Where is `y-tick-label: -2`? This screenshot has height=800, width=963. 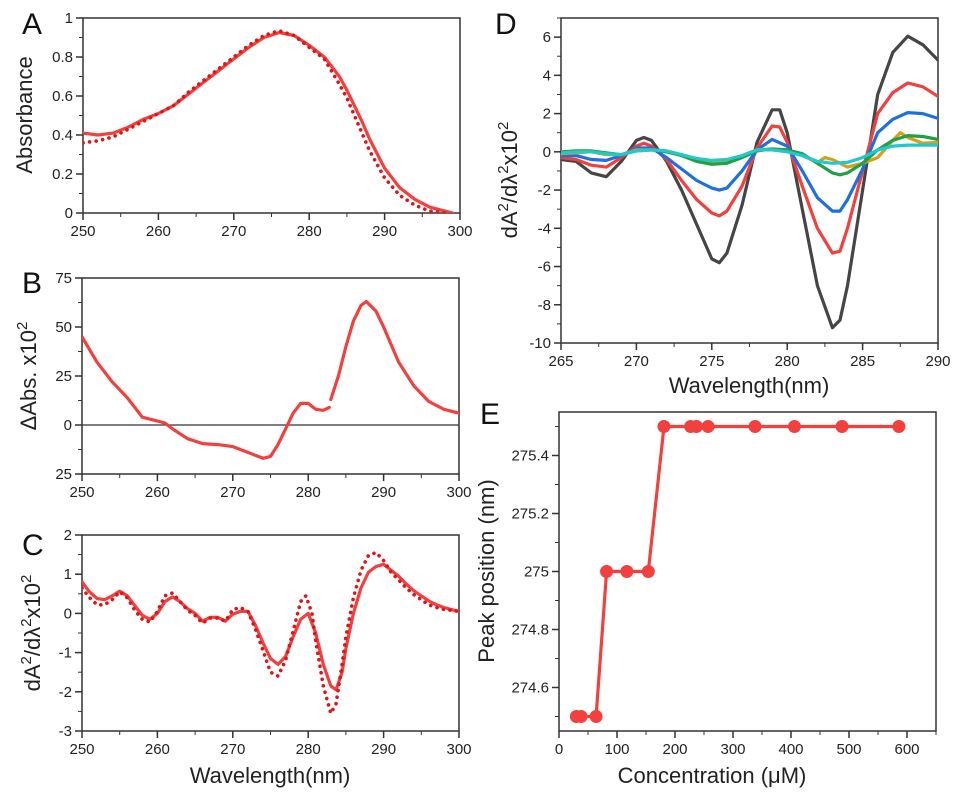
y-tick-label: -2 is located at coordinates (65, 692).